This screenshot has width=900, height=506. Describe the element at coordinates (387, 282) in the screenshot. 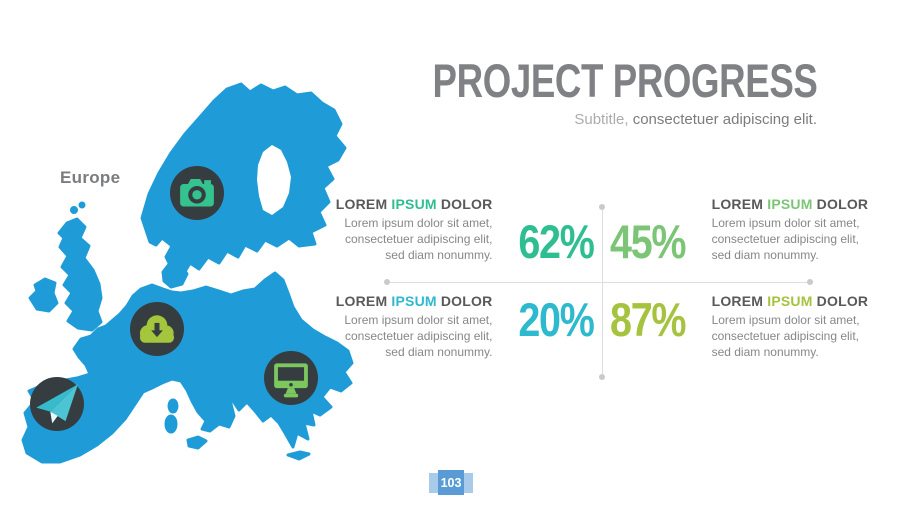

I see `divider-dot-left` at that location.